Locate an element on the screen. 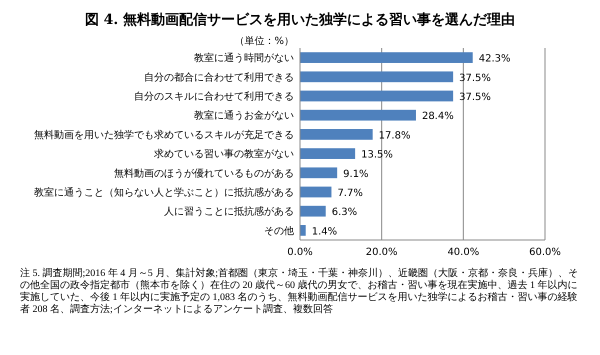 The image size is (600, 355). y-tick-label: 求めている習い事の教室がない is located at coordinates (224, 154).